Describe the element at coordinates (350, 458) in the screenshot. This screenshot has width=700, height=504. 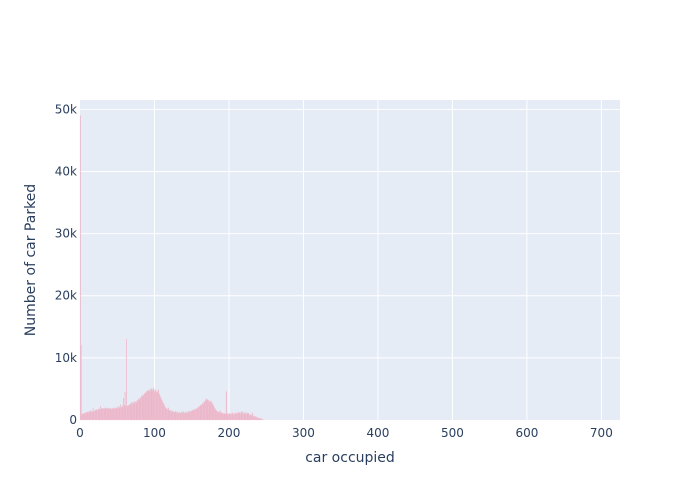
I see `x-axis-title: car occupied` at that location.